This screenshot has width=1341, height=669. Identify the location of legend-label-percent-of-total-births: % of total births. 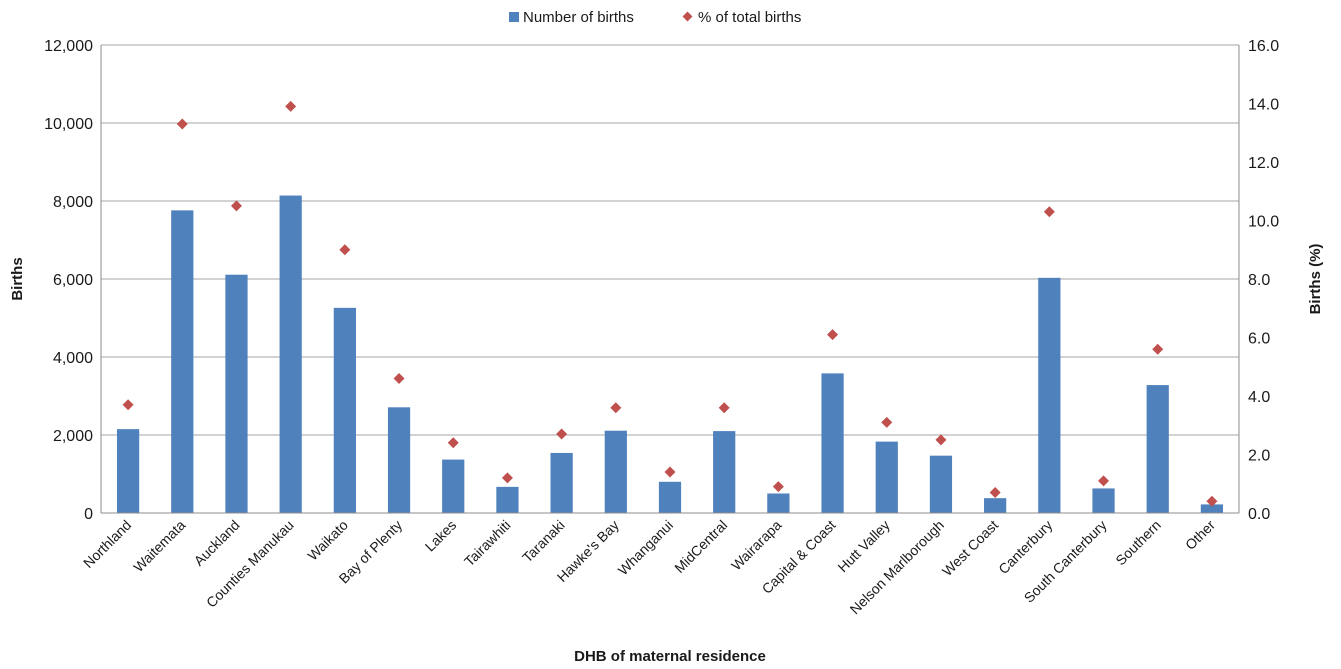
(749, 17).